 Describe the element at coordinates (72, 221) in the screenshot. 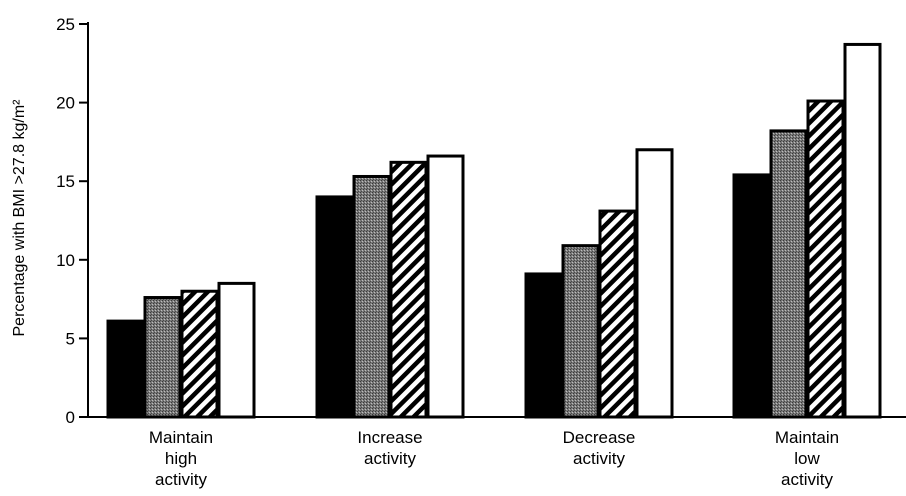

I see `y-ticks: 0 5 10 15 20 25` at that location.